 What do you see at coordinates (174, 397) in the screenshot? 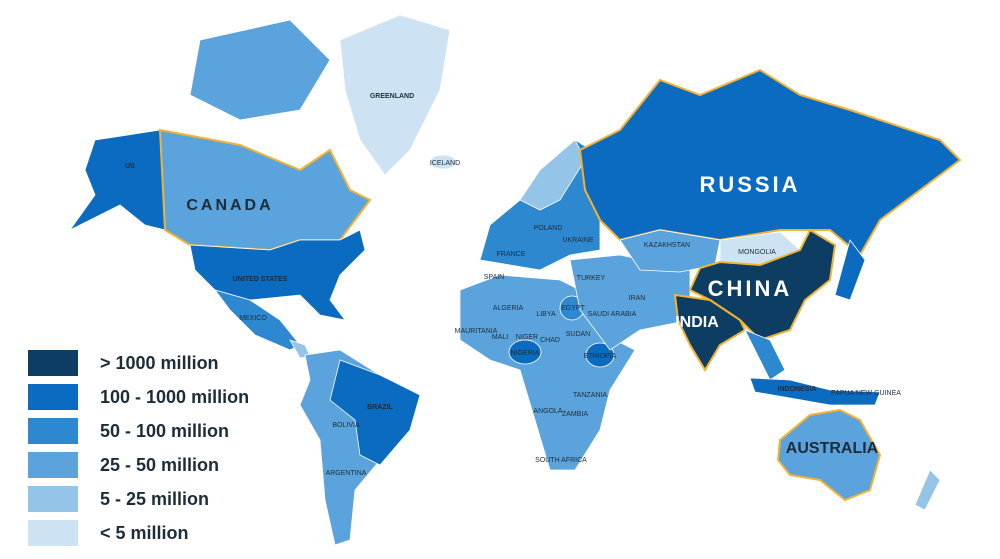
I see `legend-label: 100 - 1000 million` at bounding box center [174, 397].